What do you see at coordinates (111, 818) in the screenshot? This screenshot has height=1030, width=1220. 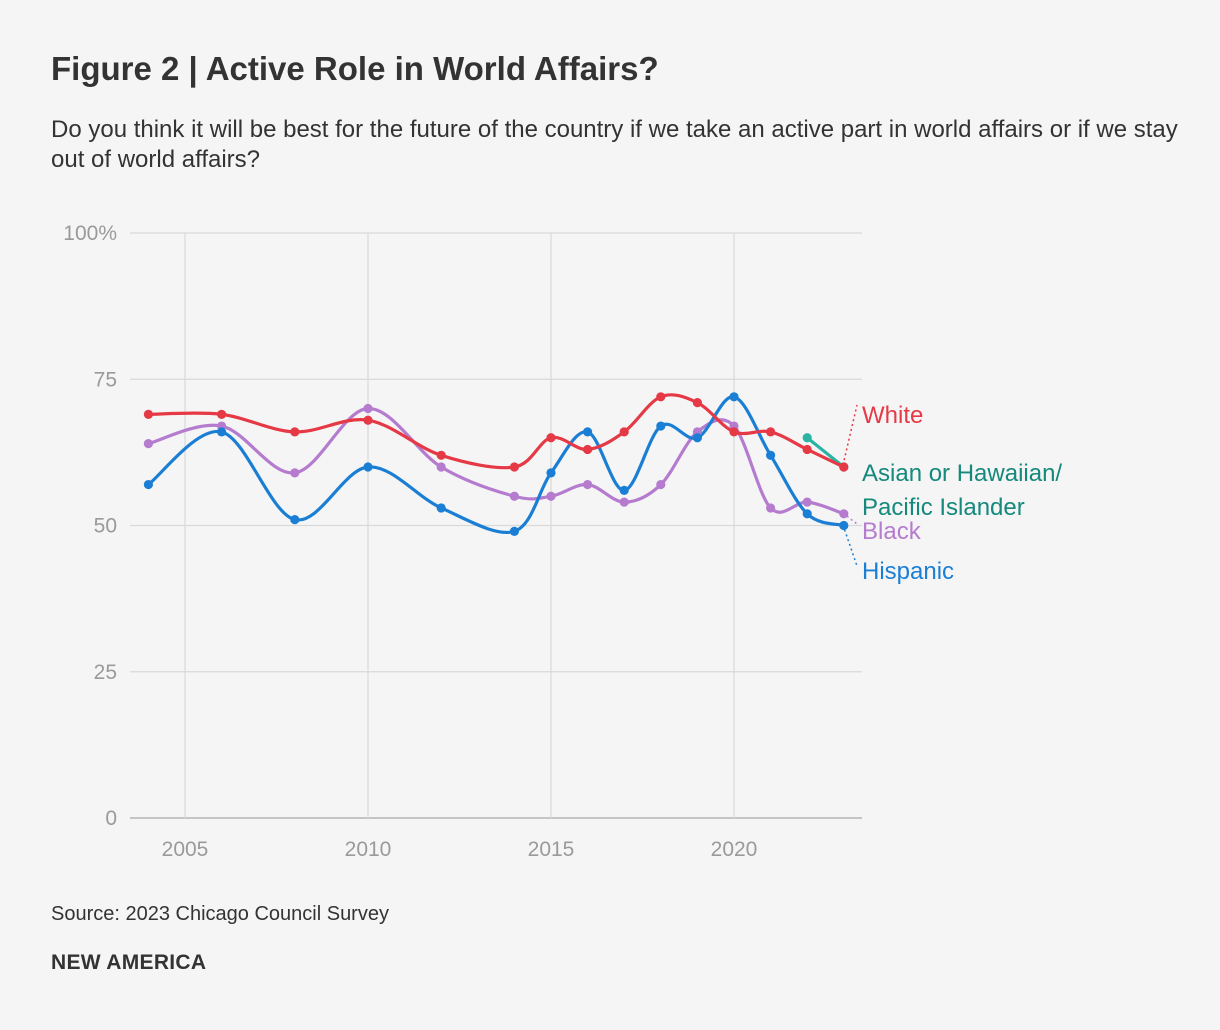 I see `y-tick-label: 0` at bounding box center [111, 818].